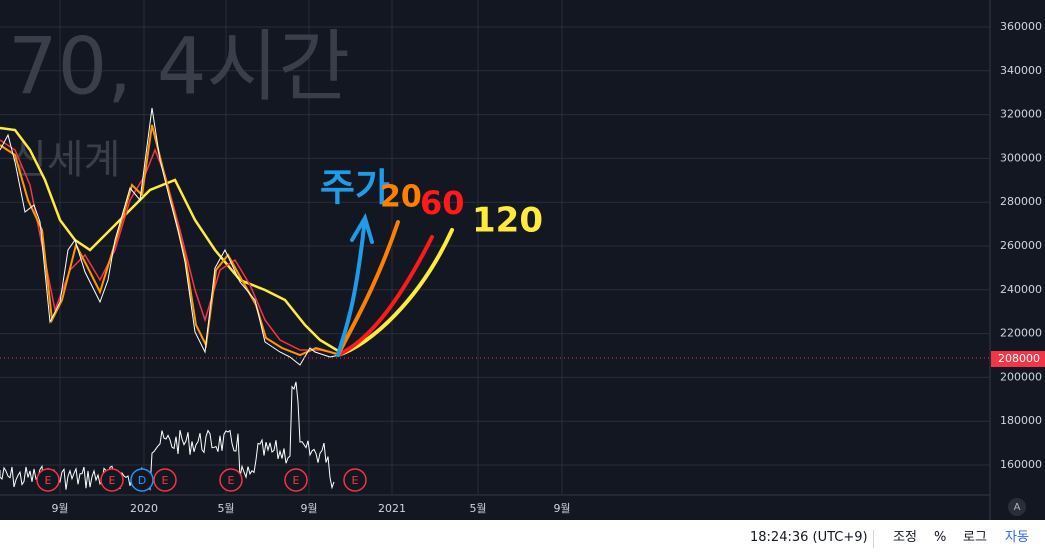 Image resolution: width=1045 pixels, height=554 pixels. What do you see at coordinates (179, 67) in the screenshot?
I see `watermark-title: 70, 4시간` at bounding box center [179, 67].